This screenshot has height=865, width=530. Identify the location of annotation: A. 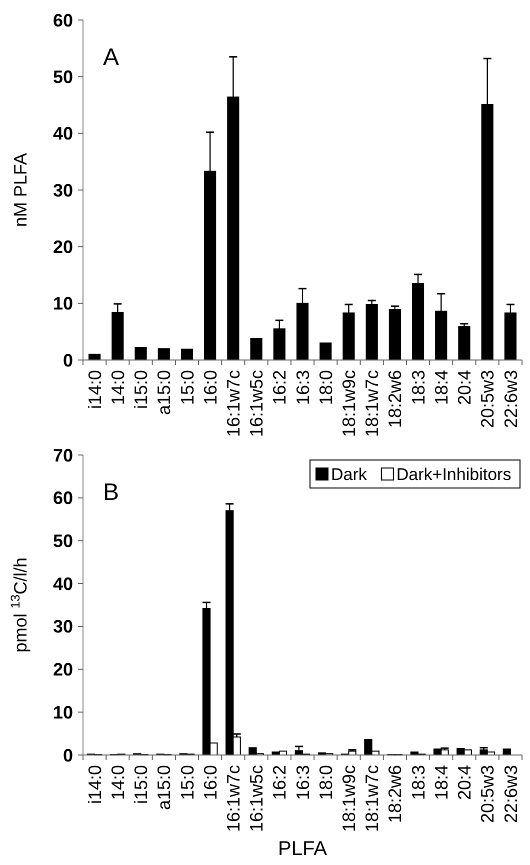
(111, 57).